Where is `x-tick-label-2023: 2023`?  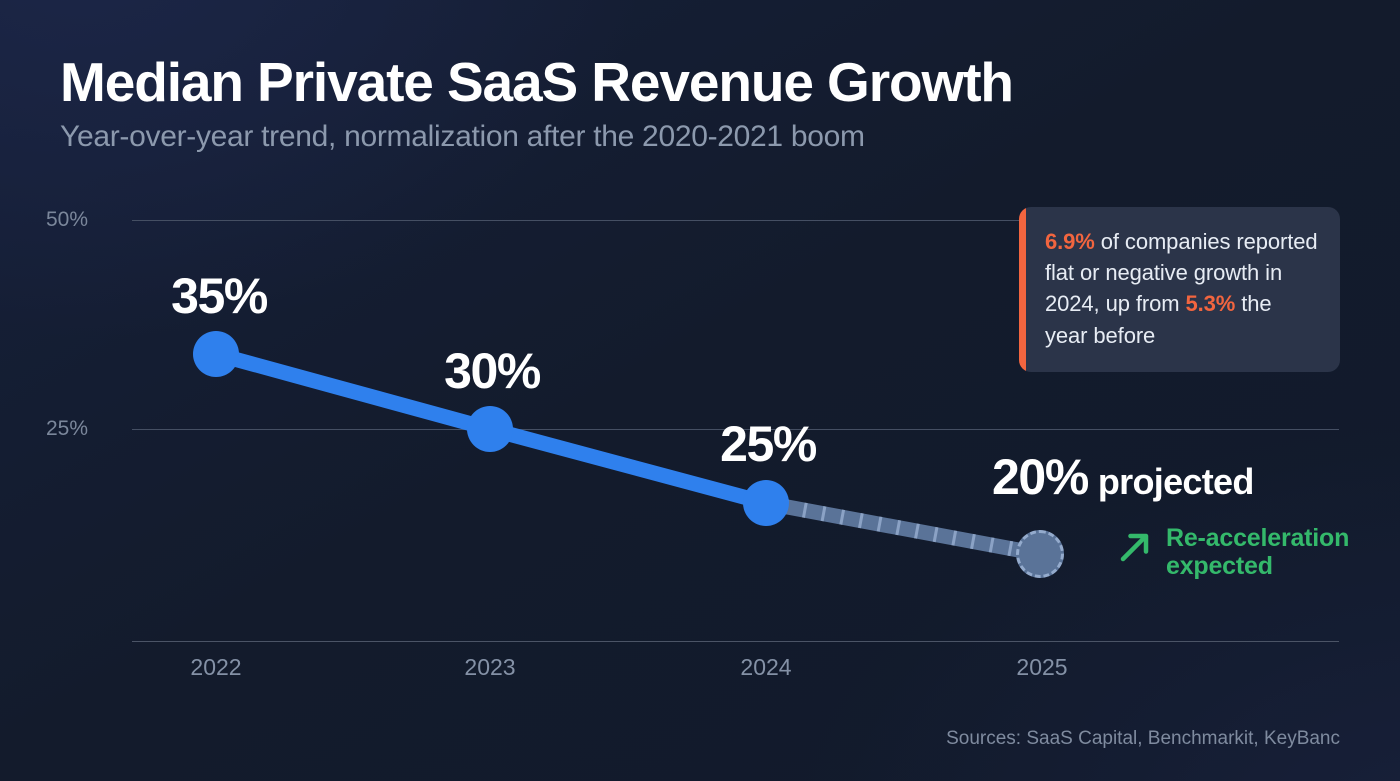
x-tick-label-2023: 2023 is located at coordinates (490, 667).